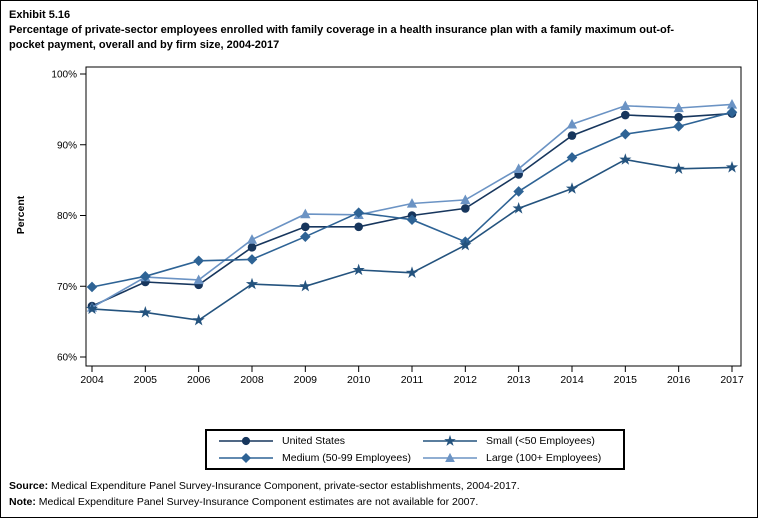 The width and height of the screenshot is (758, 518). Describe the element at coordinates (29, 486) in the screenshot. I see `source-label: Source:` at that location.